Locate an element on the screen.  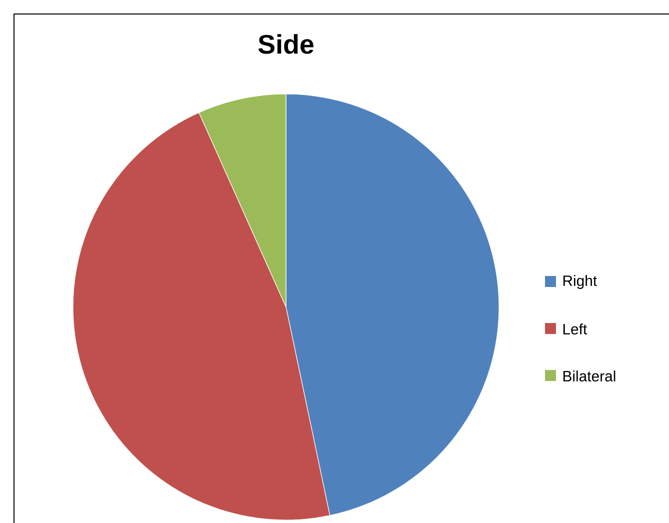
legend-label: Right is located at coordinates (580, 282).